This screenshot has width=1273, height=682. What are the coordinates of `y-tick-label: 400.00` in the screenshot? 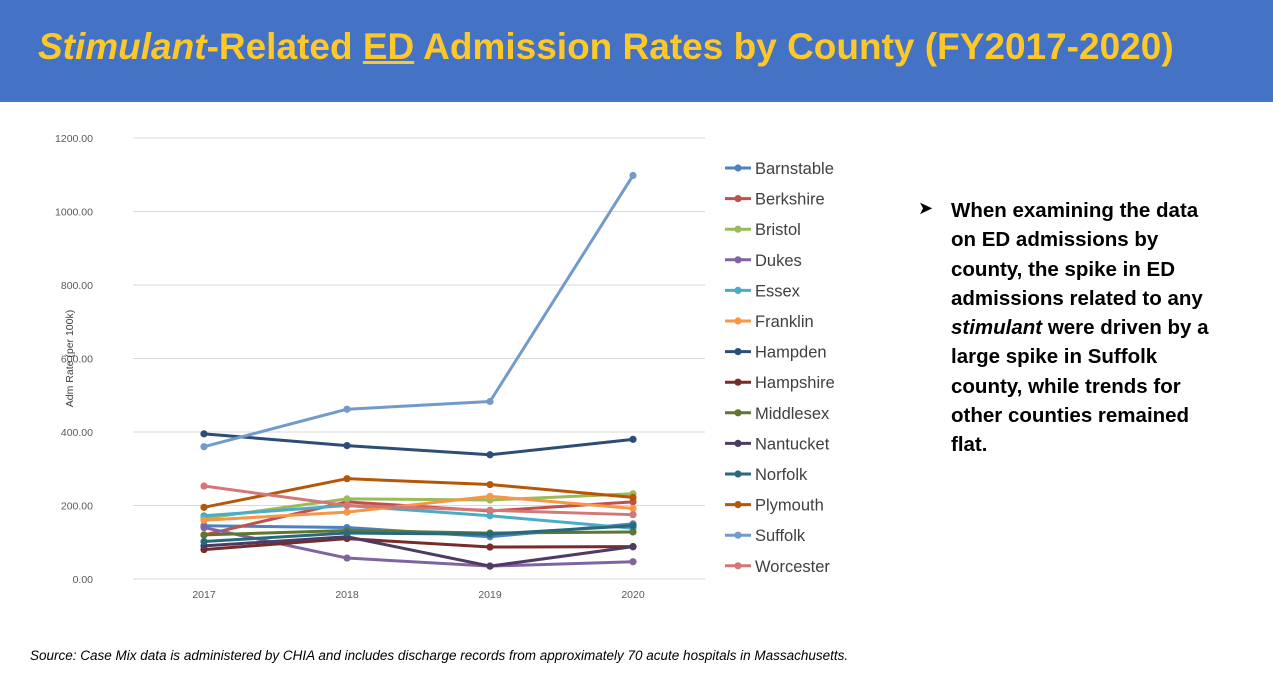 It's located at (77, 433).